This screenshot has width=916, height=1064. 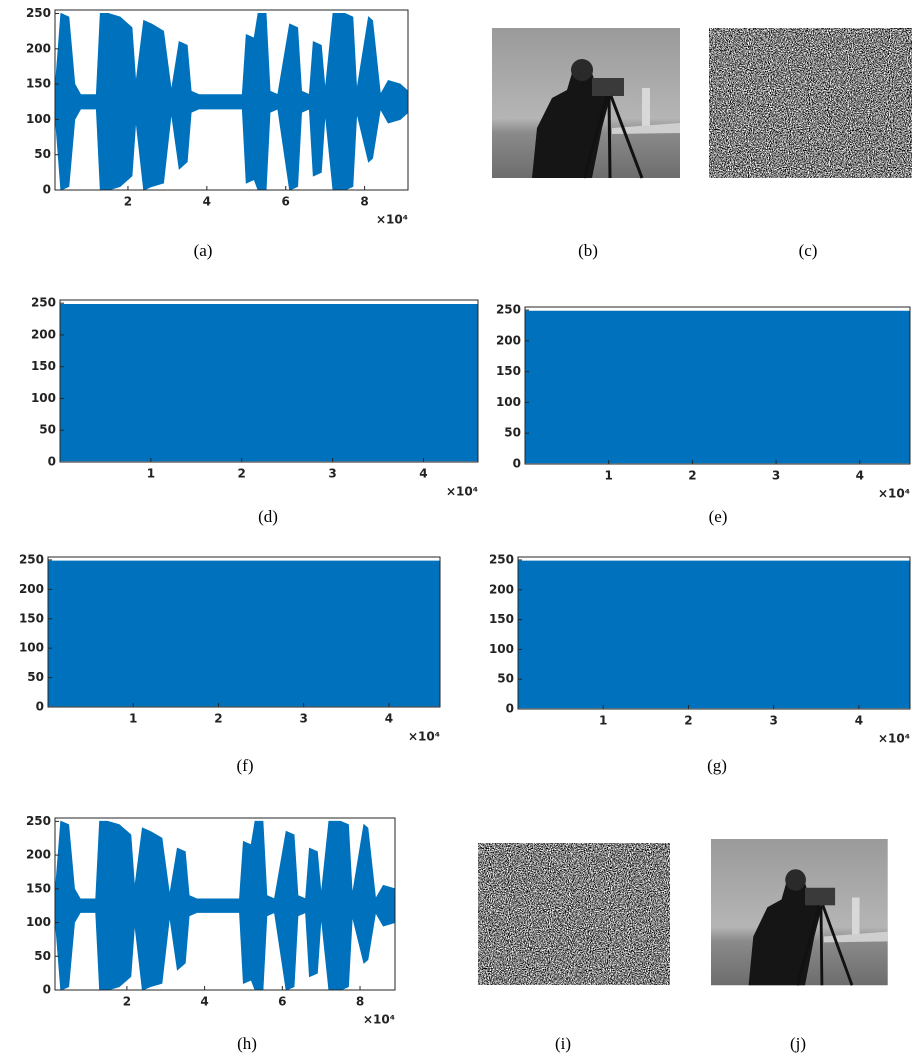 I want to click on caption: (d), so click(x=268, y=516).